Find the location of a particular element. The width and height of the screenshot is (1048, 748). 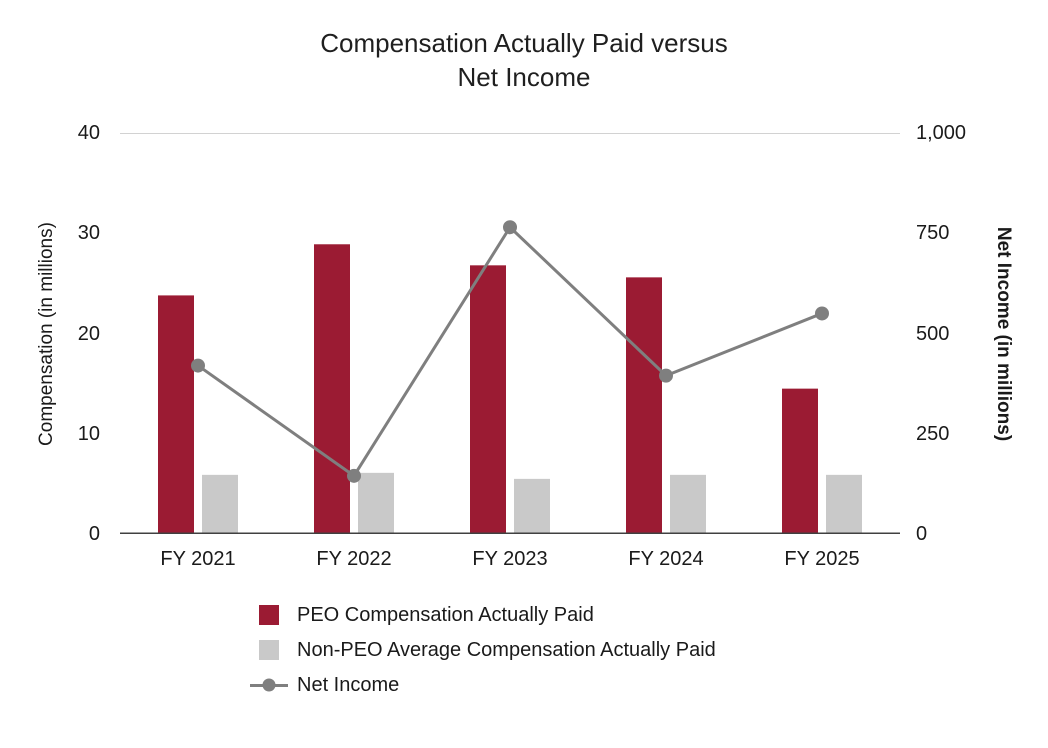

net-income-marker-fy-2022 is located at coordinates (354, 475).